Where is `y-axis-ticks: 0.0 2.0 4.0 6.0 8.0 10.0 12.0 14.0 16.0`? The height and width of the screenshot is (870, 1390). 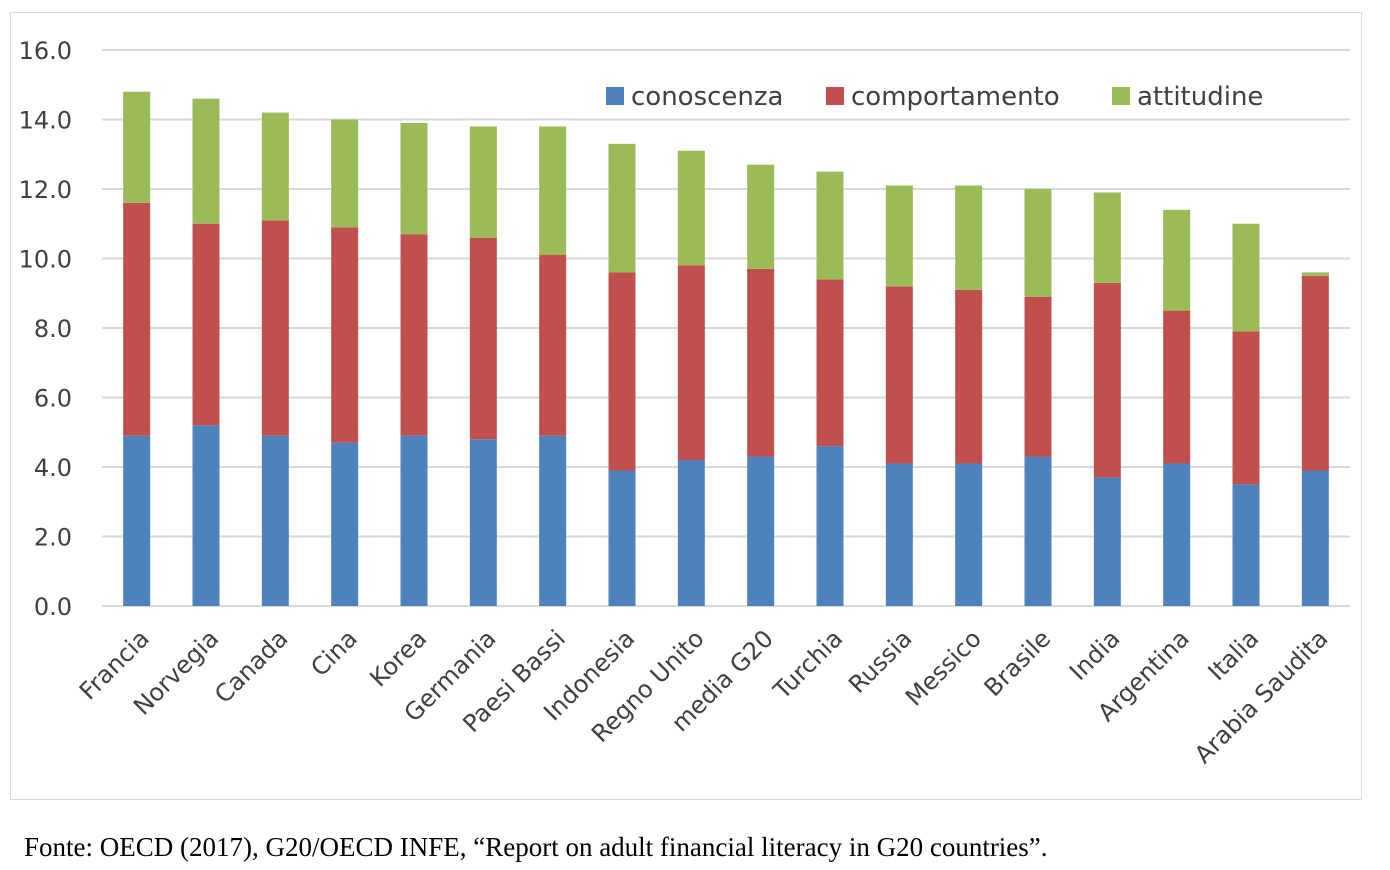
y-axis-ticks: 0.0 2.0 4.0 6.0 8.0 10.0 12.0 14.0 16.0 is located at coordinates (45, 329).